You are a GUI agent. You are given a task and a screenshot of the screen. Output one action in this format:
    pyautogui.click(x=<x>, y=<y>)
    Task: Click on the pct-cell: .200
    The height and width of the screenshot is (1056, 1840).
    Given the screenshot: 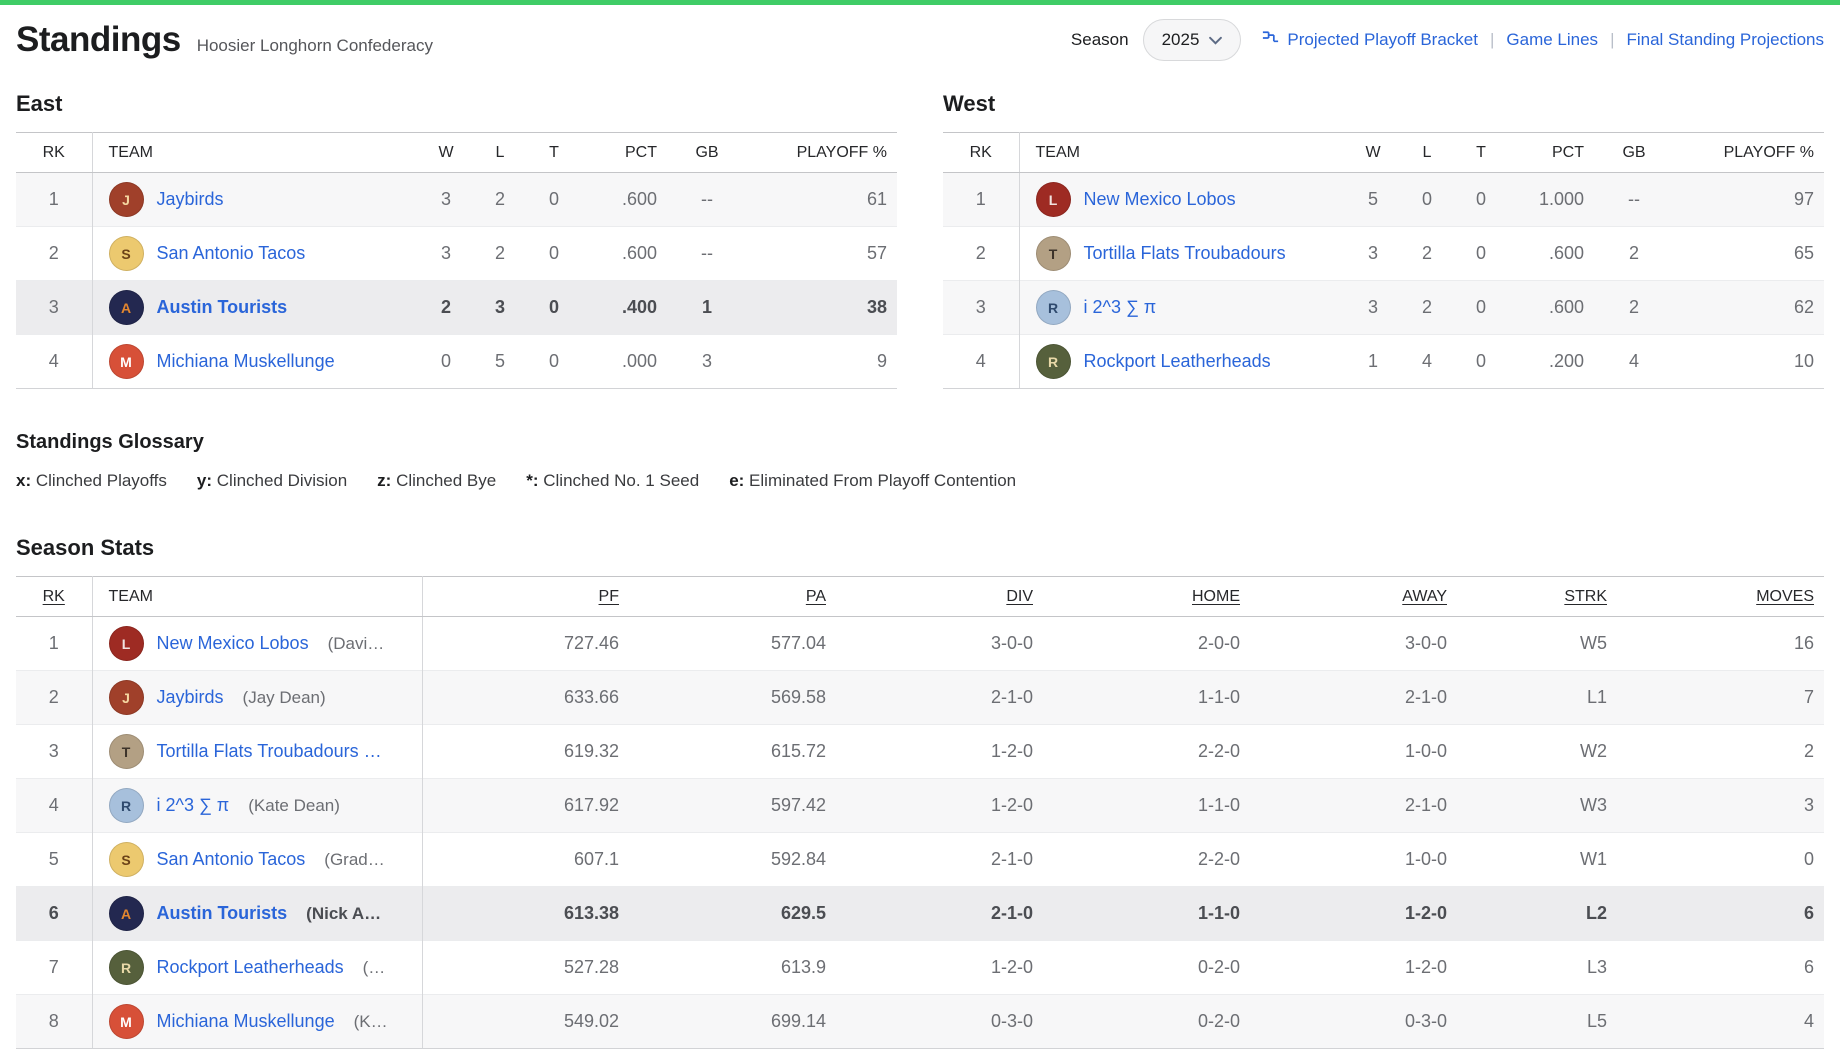 What is the action you would take?
    pyautogui.click(x=1551, y=361)
    